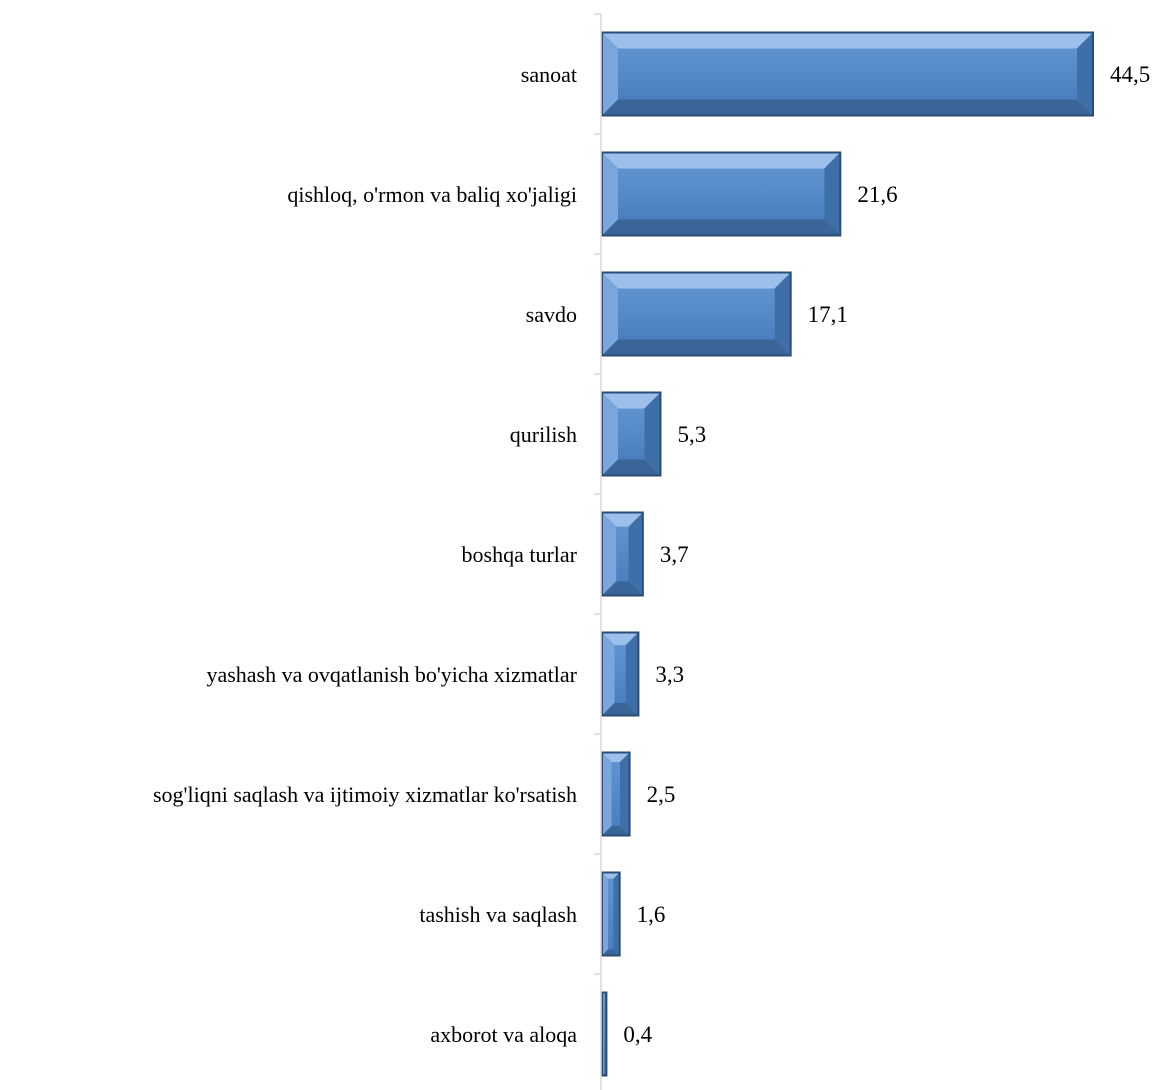 This screenshot has height=1090, width=1162. What do you see at coordinates (877, 194) in the screenshot?
I see `data-label: 21,6` at bounding box center [877, 194].